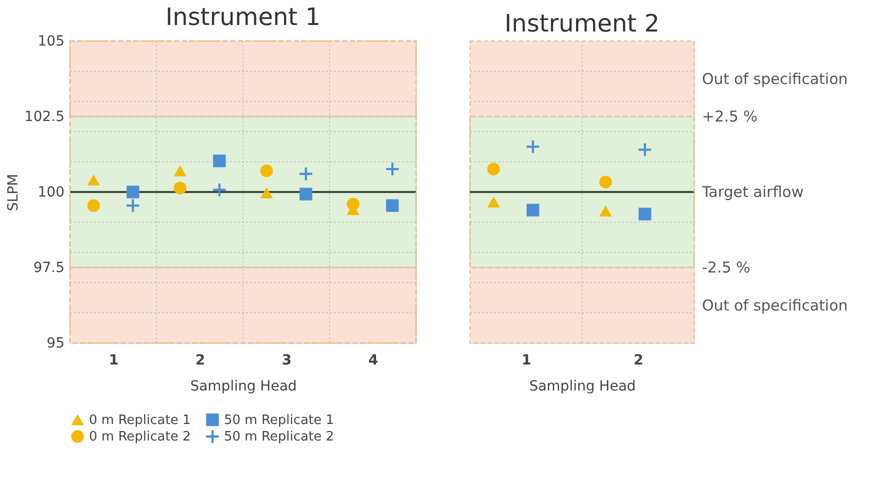 This screenshot has height=479, width=889. I want to click on text: +2.5 %, so click(730, 117).